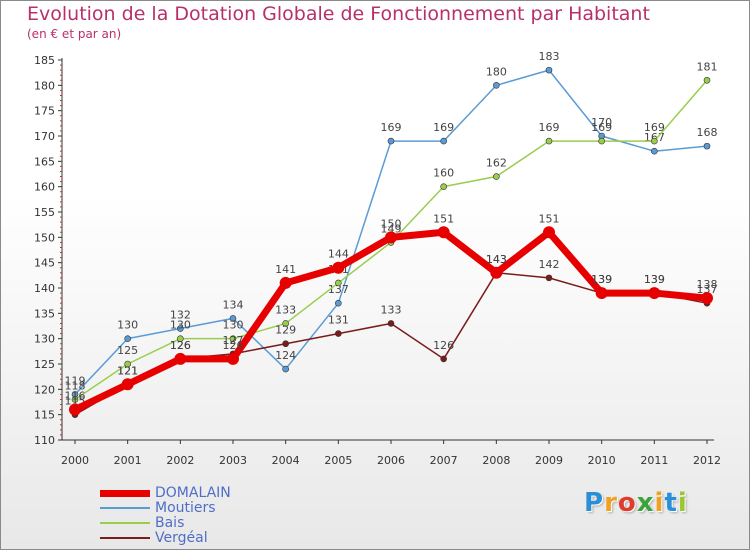  What do you see at coordinates (125, 538) in the screenshot?
I see `legend-swatch-vergeal` at bounding box center [125, 538].